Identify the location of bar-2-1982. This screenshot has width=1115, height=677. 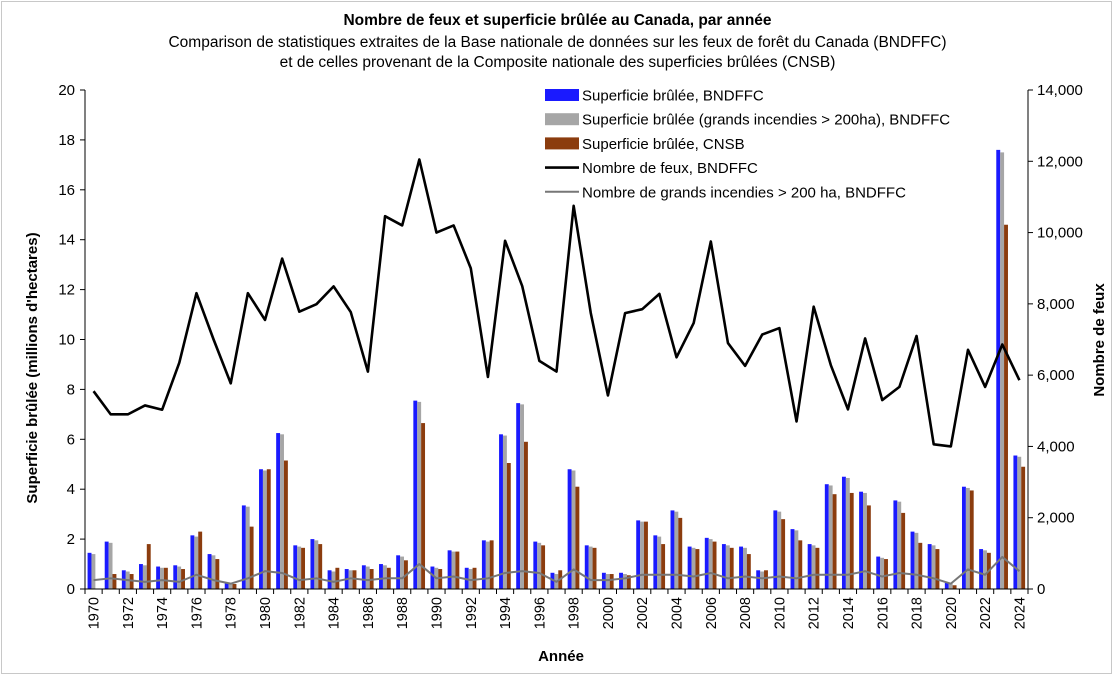
(299, 567).